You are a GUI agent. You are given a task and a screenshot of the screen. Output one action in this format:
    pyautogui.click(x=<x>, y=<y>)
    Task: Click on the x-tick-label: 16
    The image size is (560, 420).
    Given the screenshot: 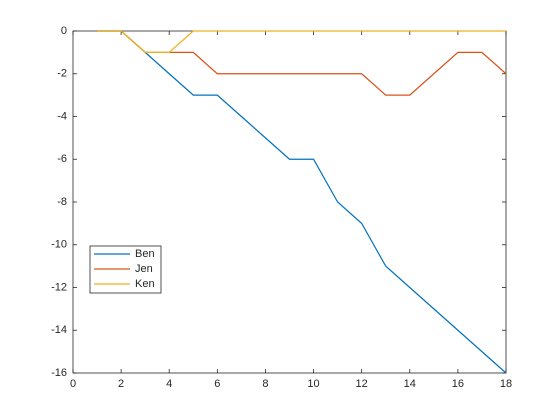 What is the action you would take?
    pyautogui.click(x=458, y=384)
    